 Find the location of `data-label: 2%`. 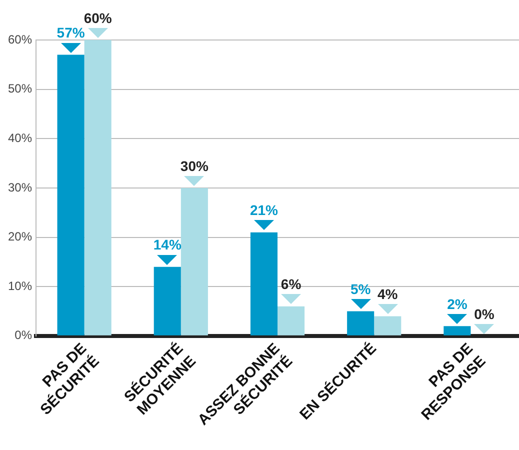

data-label: 2% is located at coordinates (457, 304).